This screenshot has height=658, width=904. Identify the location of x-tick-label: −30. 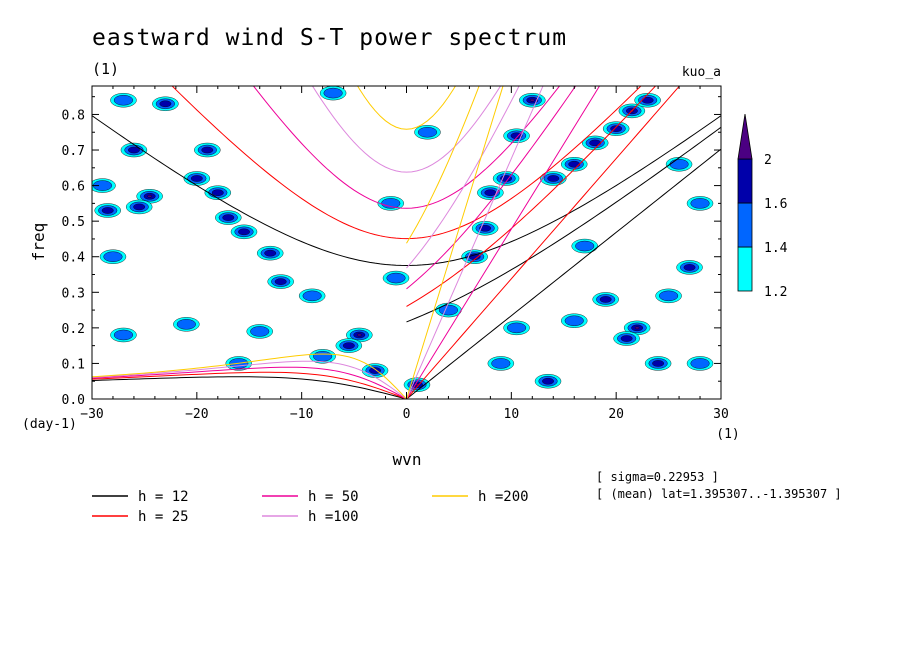
(91, 414).